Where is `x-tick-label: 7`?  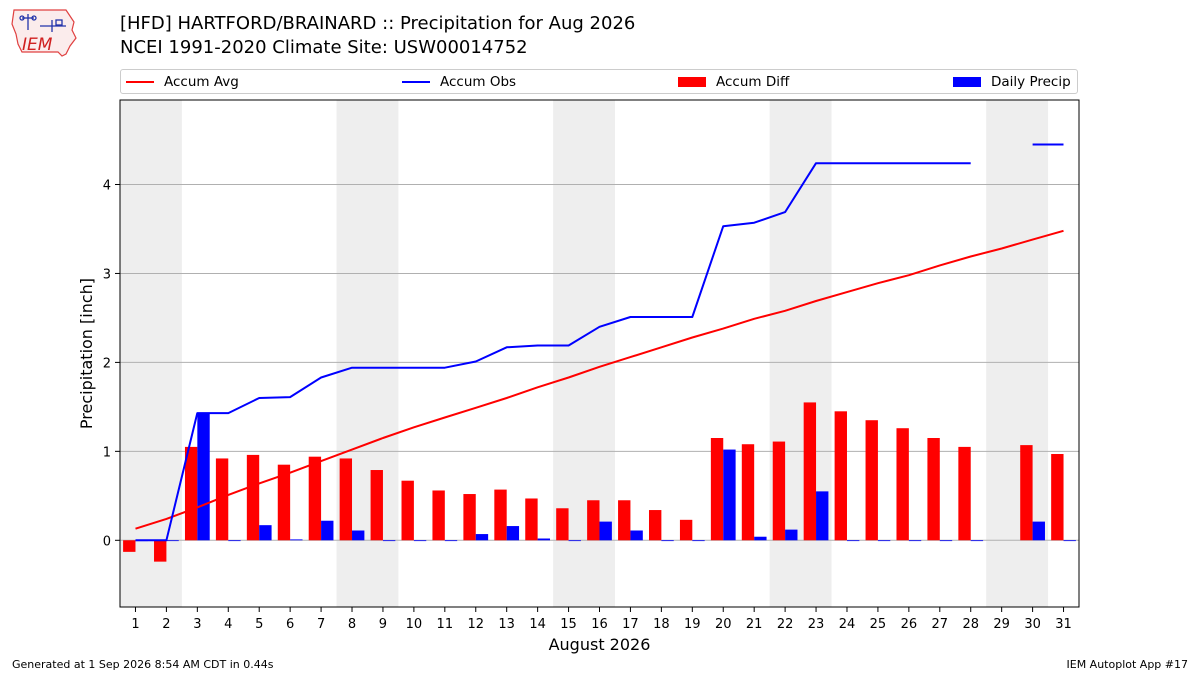 x-tick-label: 7 is located at coordinates (321, 624).